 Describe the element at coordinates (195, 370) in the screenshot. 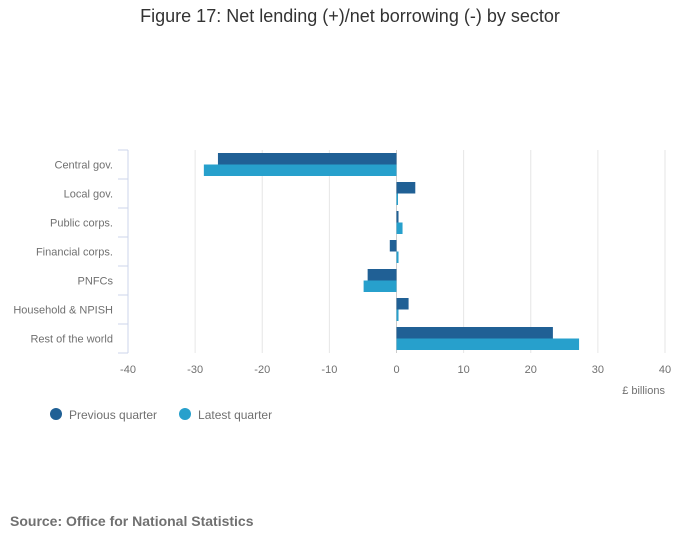

I see `x-tick-label: -30` at that location.